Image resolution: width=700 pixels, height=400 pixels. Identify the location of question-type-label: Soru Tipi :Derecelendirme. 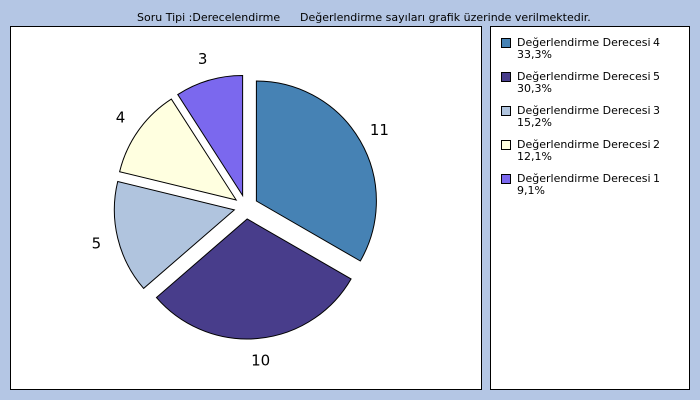
(209, 17).